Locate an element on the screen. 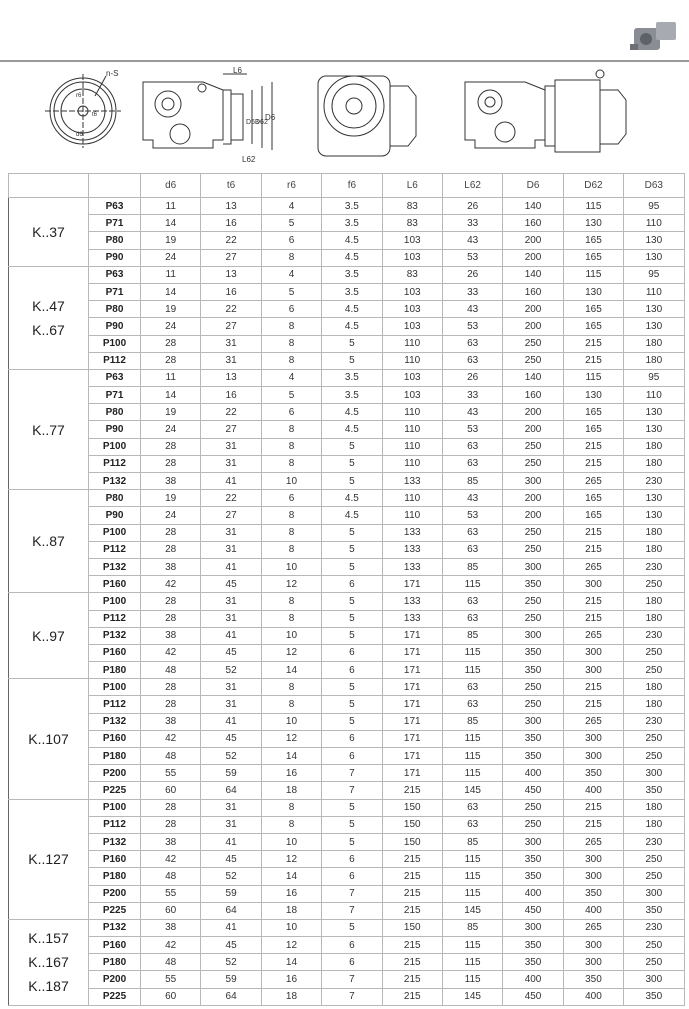  column-header: d6 is located at coordinates (170, 185).